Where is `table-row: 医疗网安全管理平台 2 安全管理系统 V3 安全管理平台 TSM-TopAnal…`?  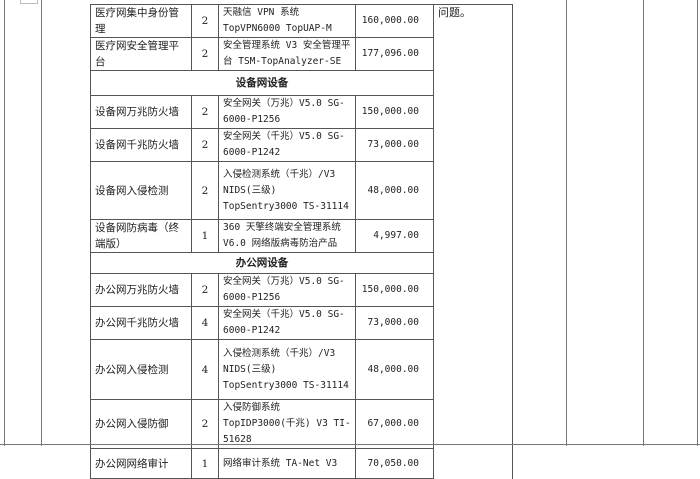 table-row: 医疗网安全管理平台 2 安全管理系统 V3 安全管理平台 TSM-TopAnal… is located at coordinates (301, 54).